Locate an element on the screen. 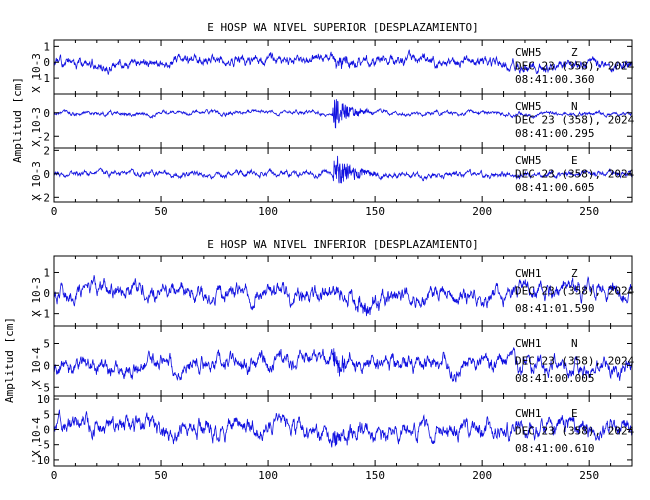 The height and width of the screenshot is (500, 650). record-time: 08:41:00.605 is located at coordinates (554, 187).